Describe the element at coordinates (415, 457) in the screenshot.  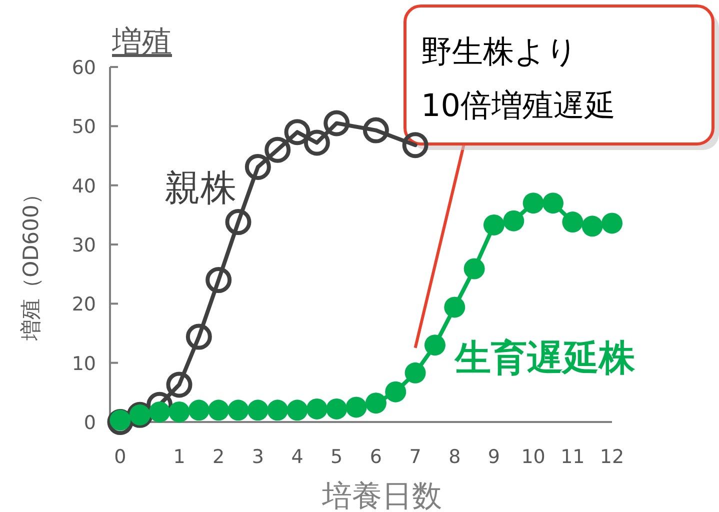
I see `x-tick-label: 7` at that location.